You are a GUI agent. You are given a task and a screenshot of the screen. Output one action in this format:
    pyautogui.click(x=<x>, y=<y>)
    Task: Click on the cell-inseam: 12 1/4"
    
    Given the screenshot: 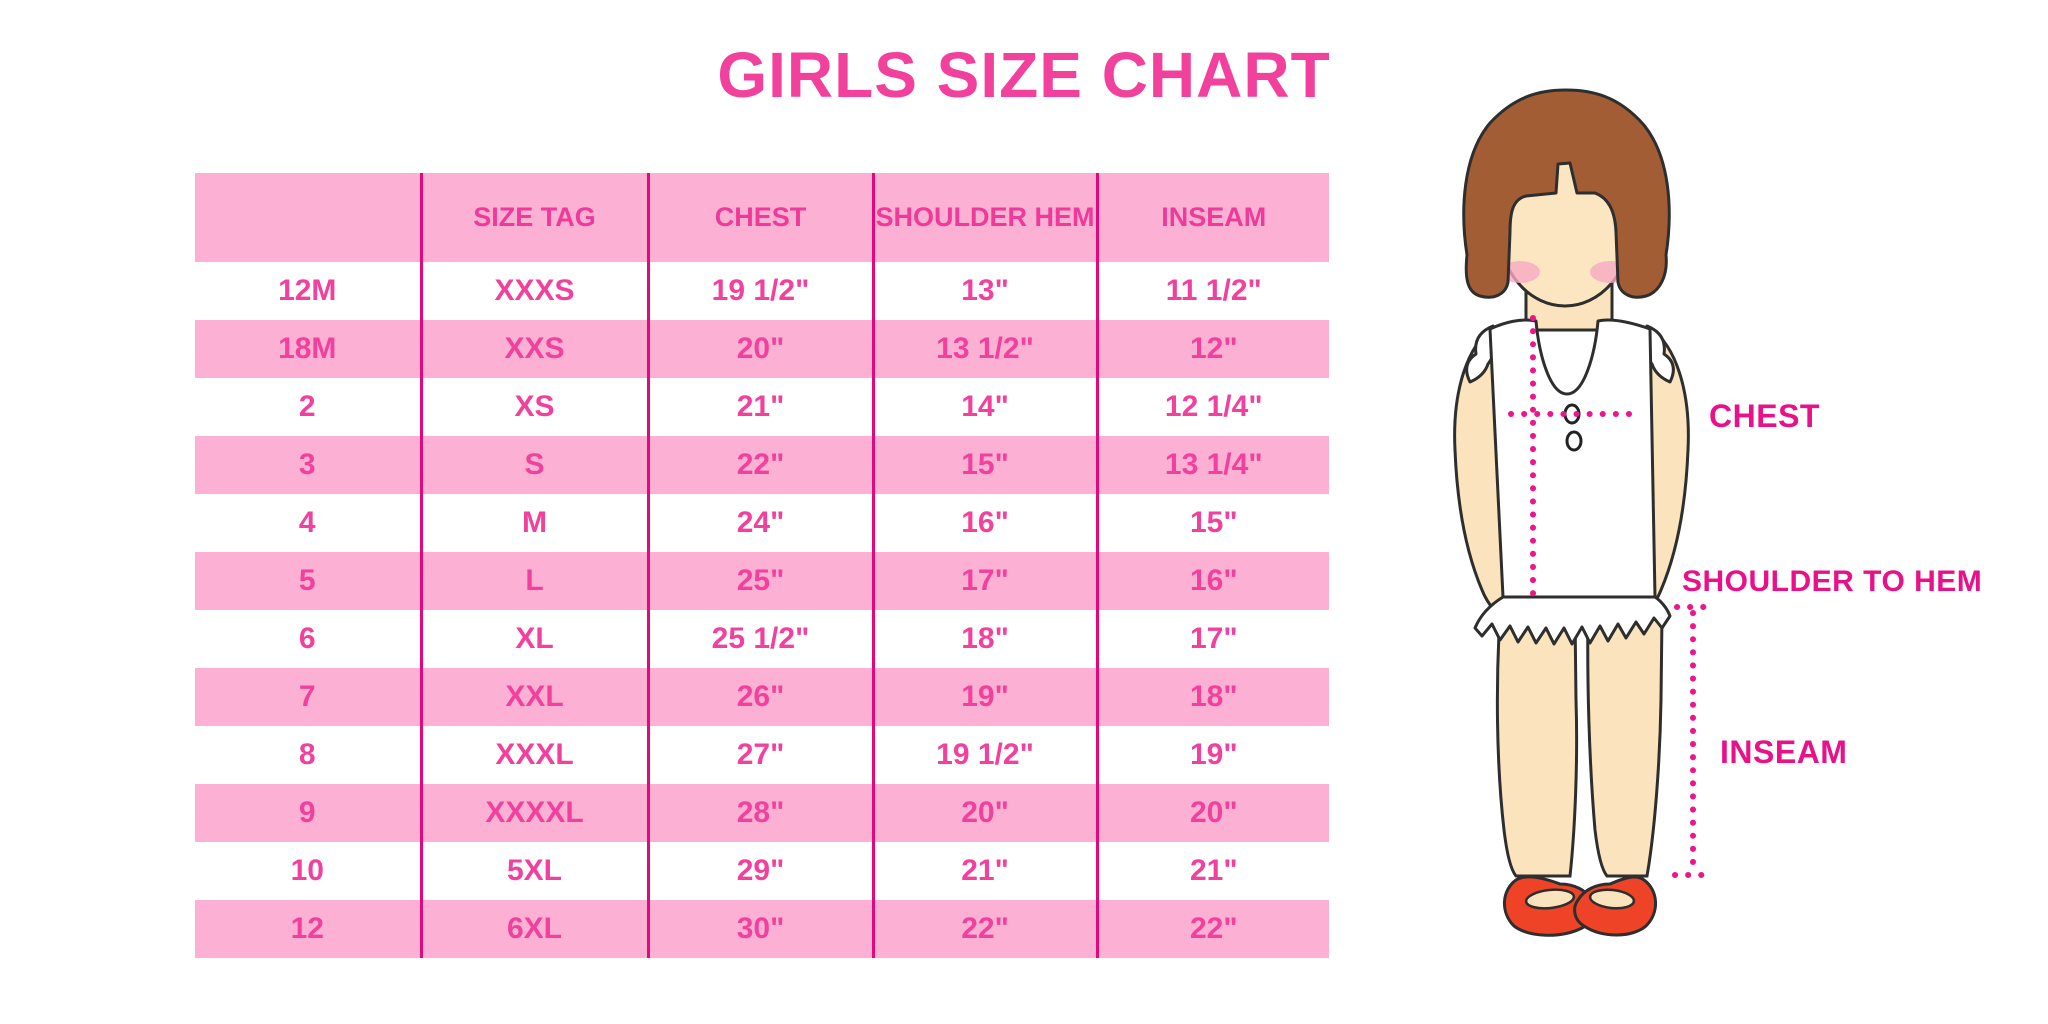 What is the action you would take?
    pyautogui.click(x=1212, y=407)
    